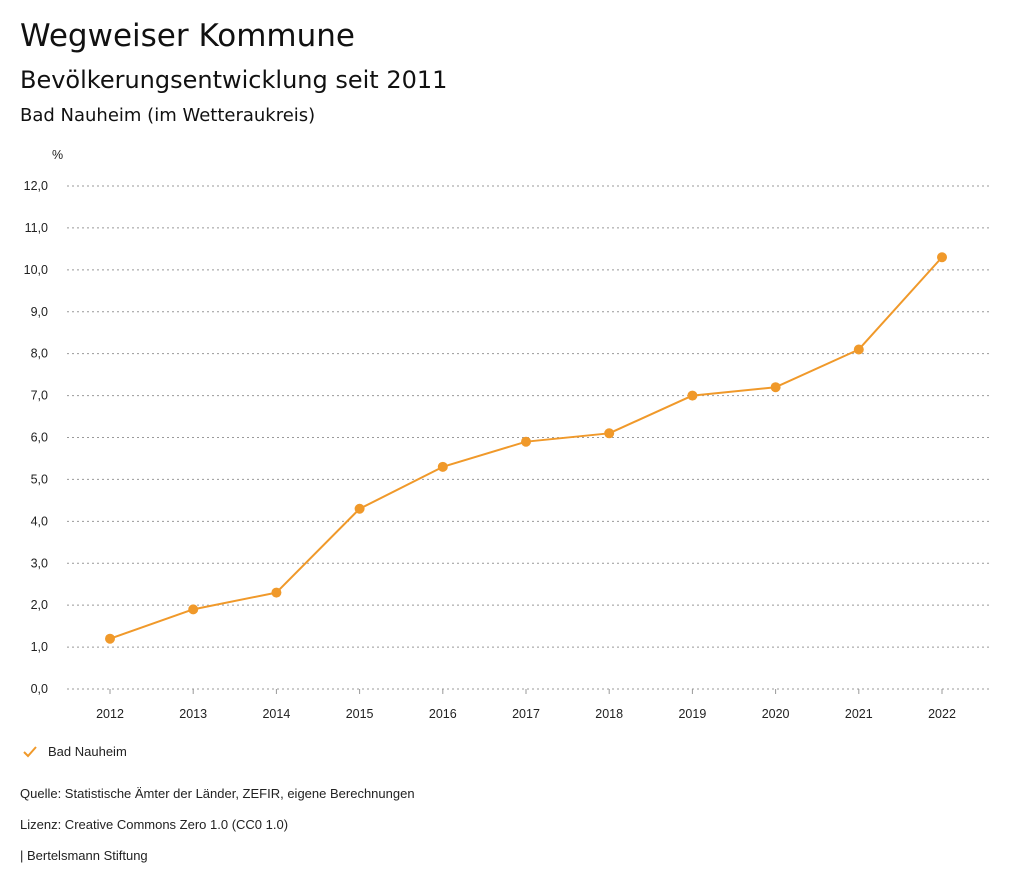 This screenshot has height=888, width=1024. What do you see at coordinates (692, 714) in the screenshot?
I see `x-tick-label: 2019` at bounding box center [692, 714].